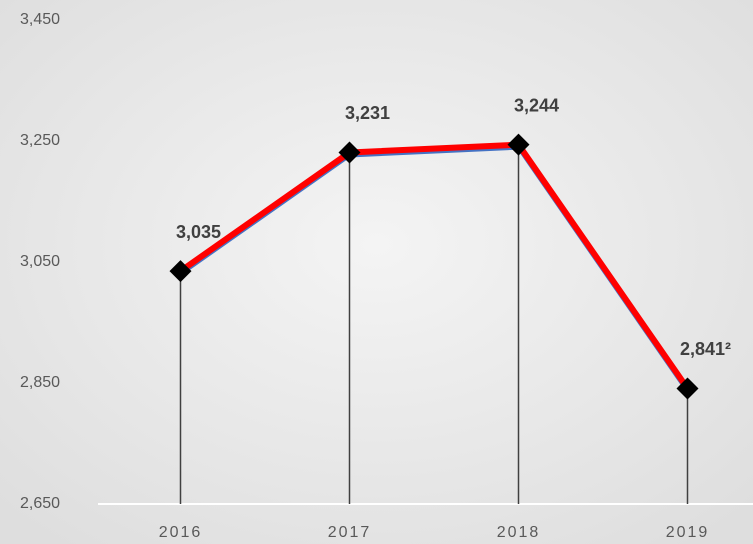  Describe the element at coordinates (350, 532) in the screenshot. I see `x-tick-label: 2017` at that location.